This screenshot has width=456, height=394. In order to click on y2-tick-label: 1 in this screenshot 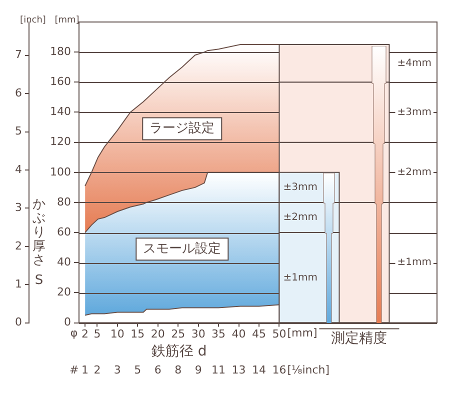, I will do `click(18, 283)`.